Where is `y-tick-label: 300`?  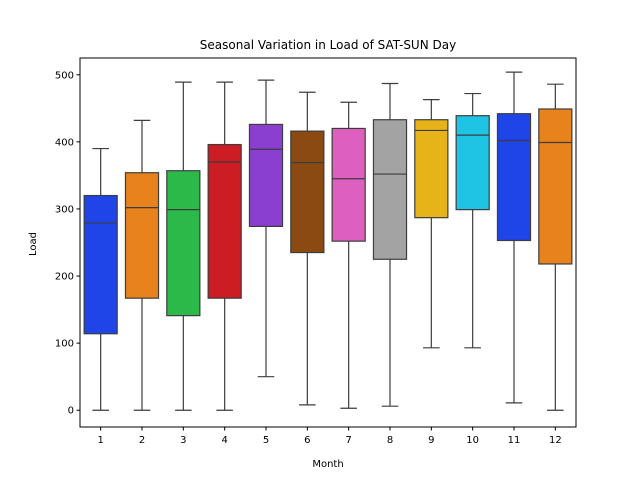
y-tick-label: 300 is located at coordinates (64, 209).